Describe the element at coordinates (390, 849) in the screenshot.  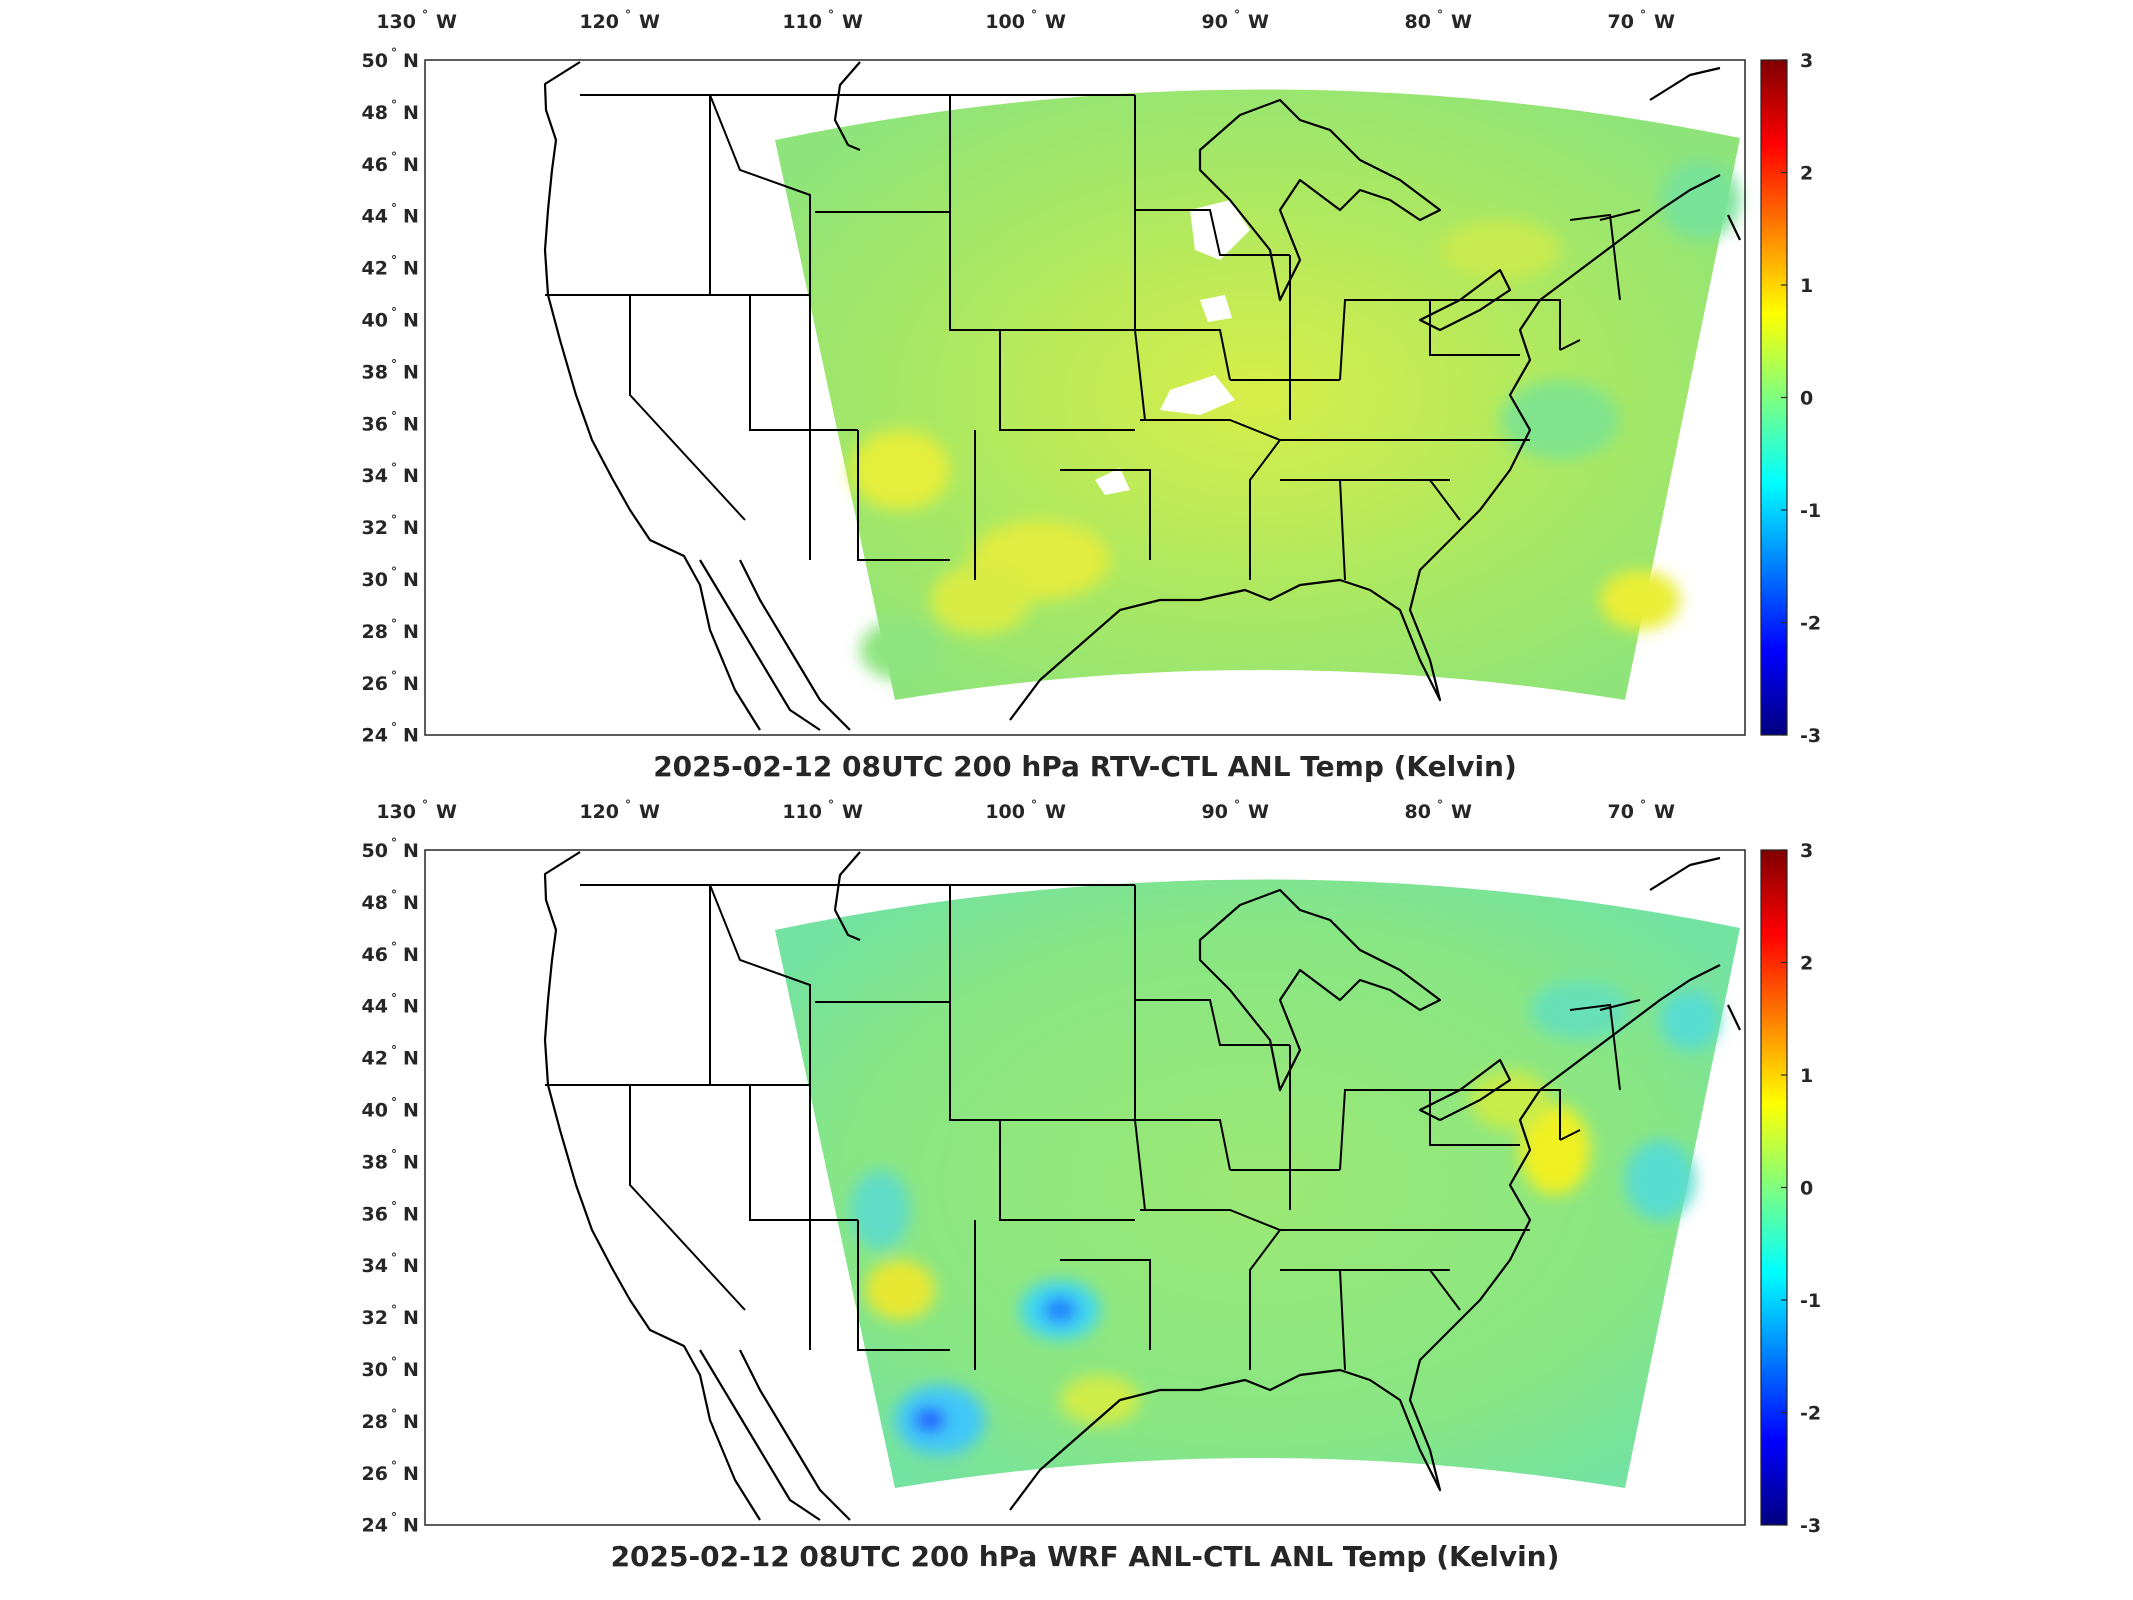
I see `lat-tick-label: 50 ° N` at that location.